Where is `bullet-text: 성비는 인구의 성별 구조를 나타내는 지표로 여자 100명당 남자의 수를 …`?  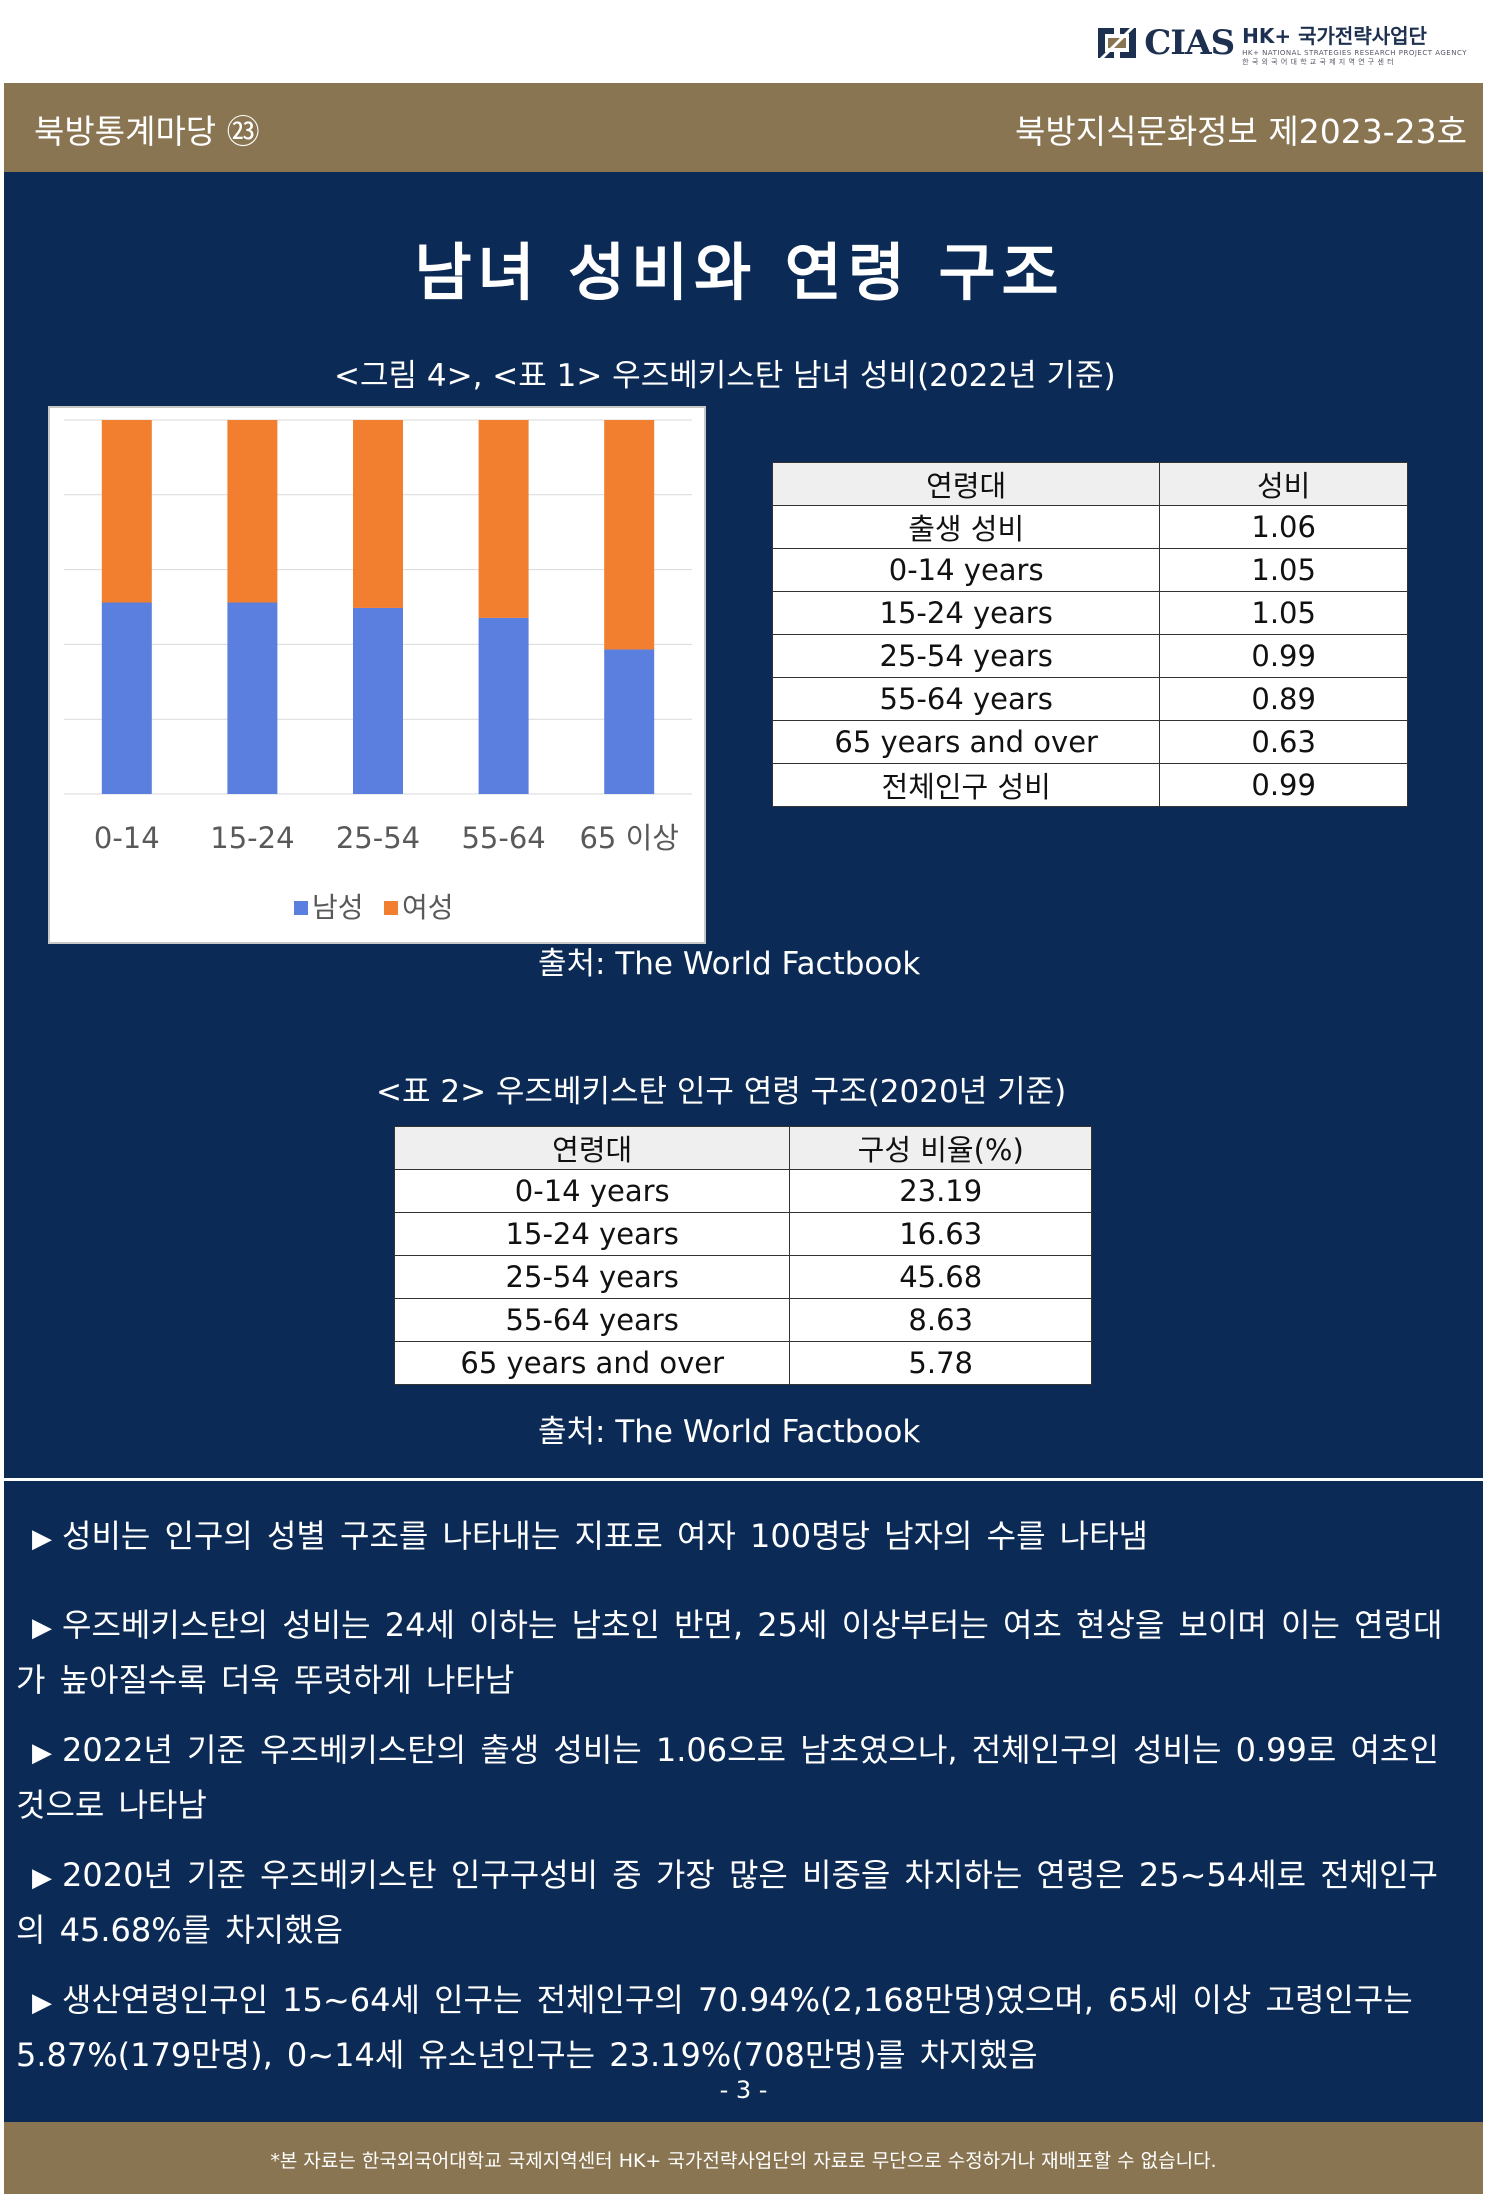
bullet-text: 성비는 인구의 성별 구조를 나타내는 지표로 여자 100명당 남자의 수를 … is located at coordinates (605, 1536).